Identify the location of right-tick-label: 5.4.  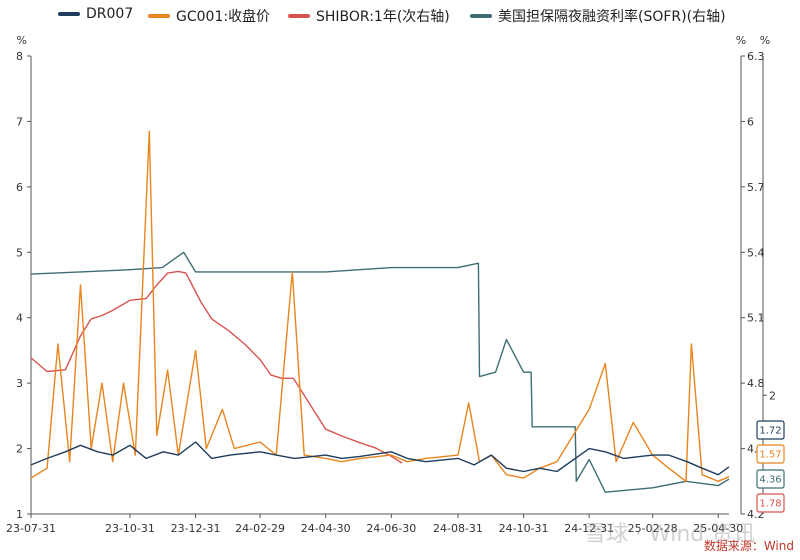
(756, 252).